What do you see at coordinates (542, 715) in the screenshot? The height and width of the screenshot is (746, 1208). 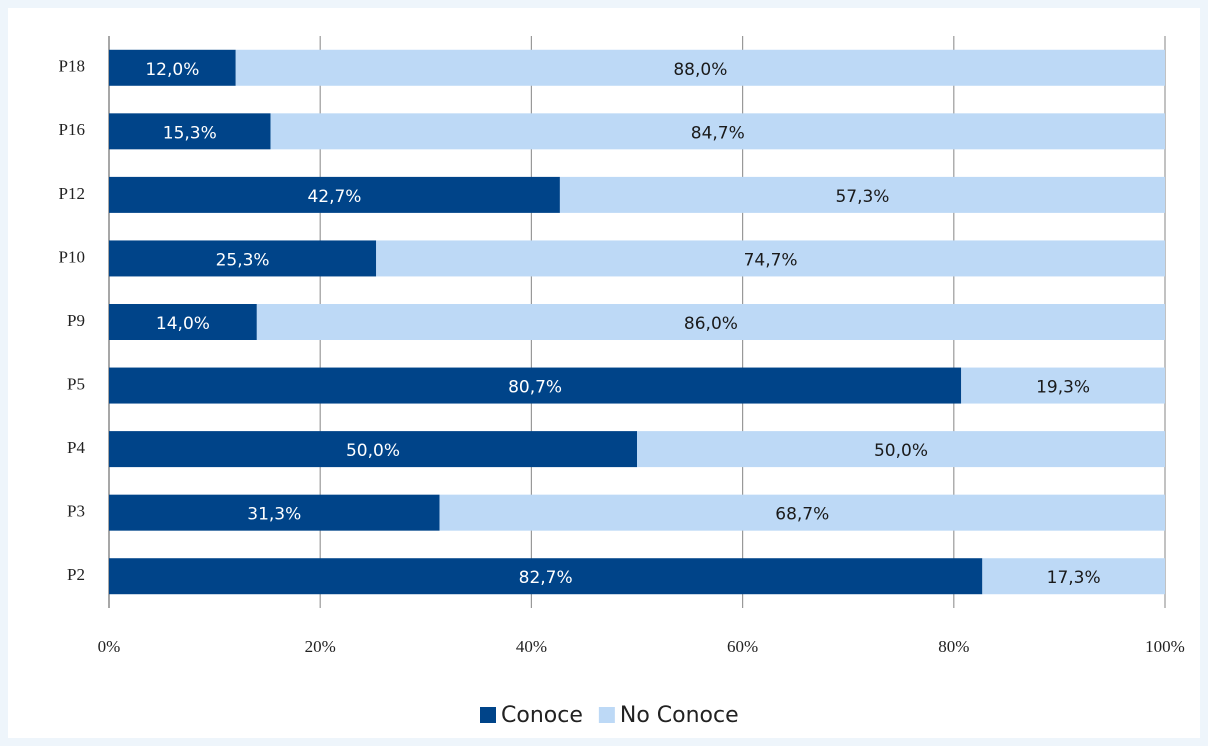 I see `legend-label: Conoce` at bounding box center [542, 715].